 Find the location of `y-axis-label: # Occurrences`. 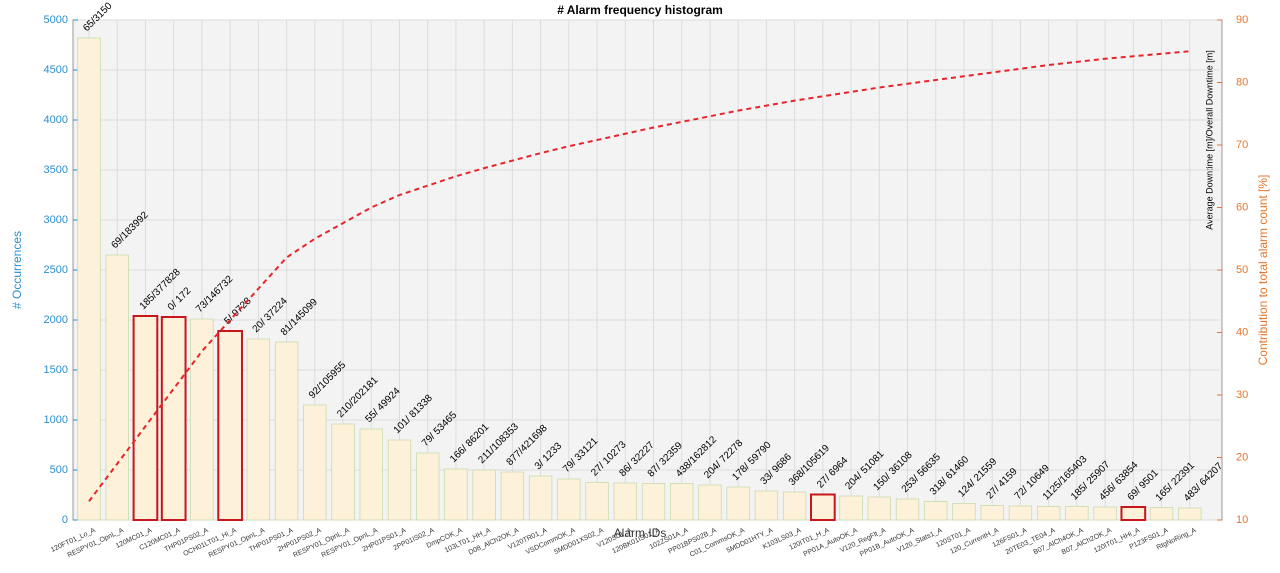

y-axis-label: # Occurrences is located at coordinates (17, 270).